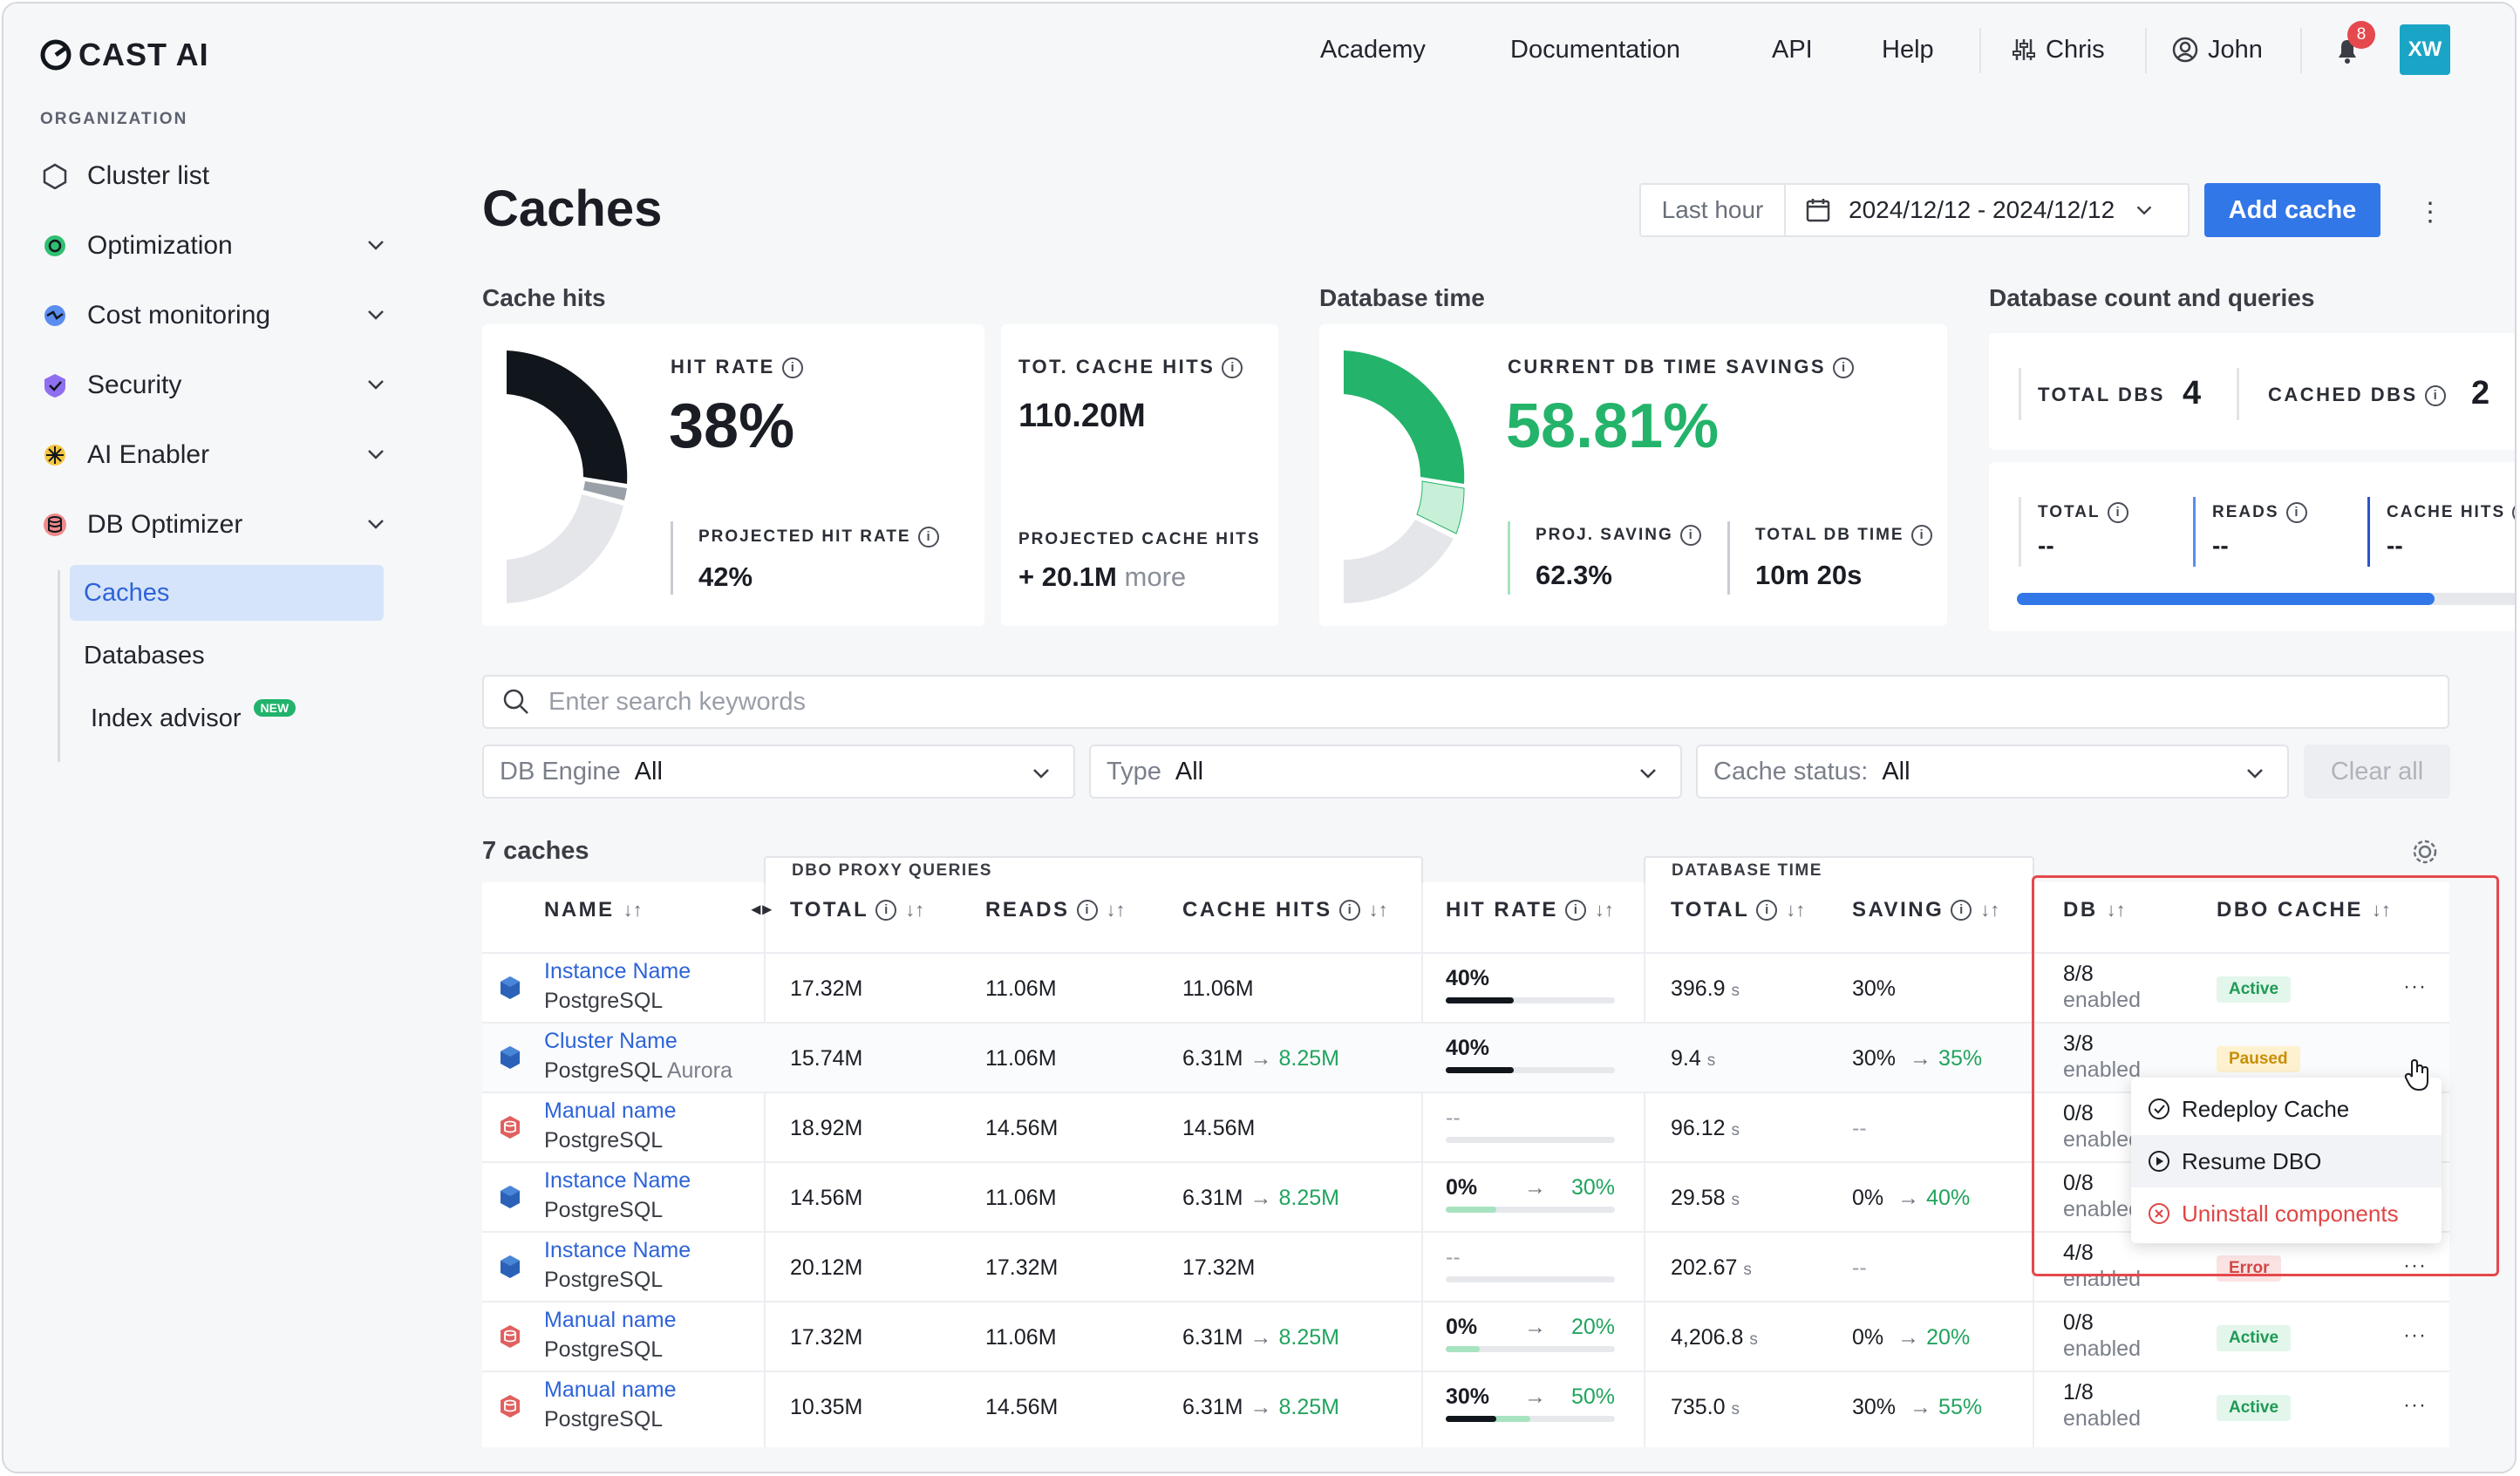 This screenshot has height=1476, width=2520. What do you see at coordinates (763, 909) in the screenshot?
I see `resize-handle-icon: ◂▸` at bounding box center [763, 909].